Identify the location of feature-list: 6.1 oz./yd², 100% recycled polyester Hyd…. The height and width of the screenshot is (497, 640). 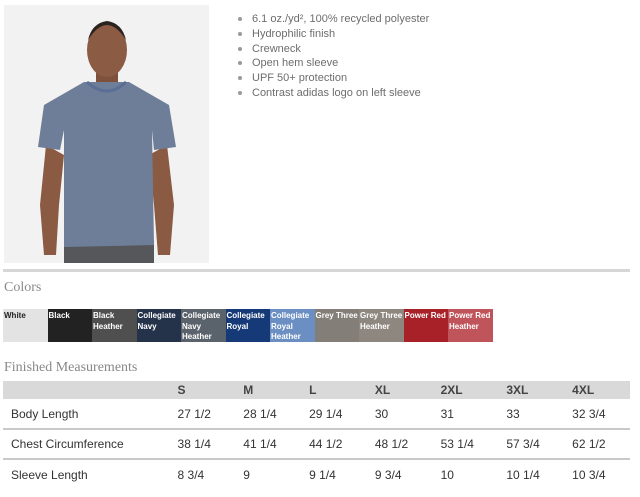
(332, 56).